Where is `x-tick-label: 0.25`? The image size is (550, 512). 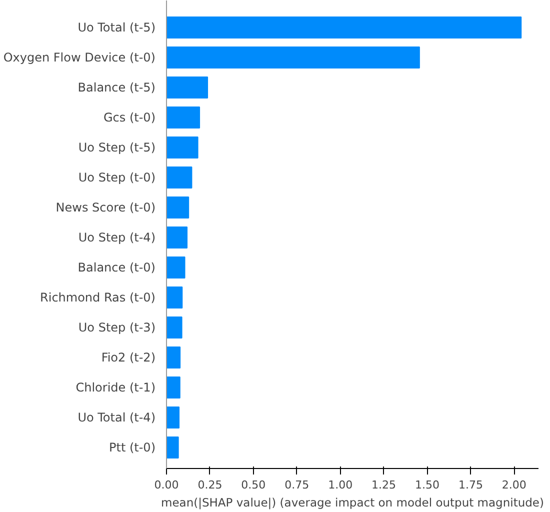
x-tick-label: 0.25 is located at coordinates (210, 485).